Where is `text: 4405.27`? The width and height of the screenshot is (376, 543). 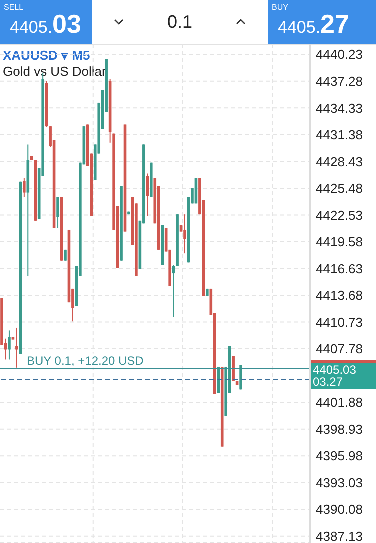
text: 4405.27 is located at coordinates (314, 24).